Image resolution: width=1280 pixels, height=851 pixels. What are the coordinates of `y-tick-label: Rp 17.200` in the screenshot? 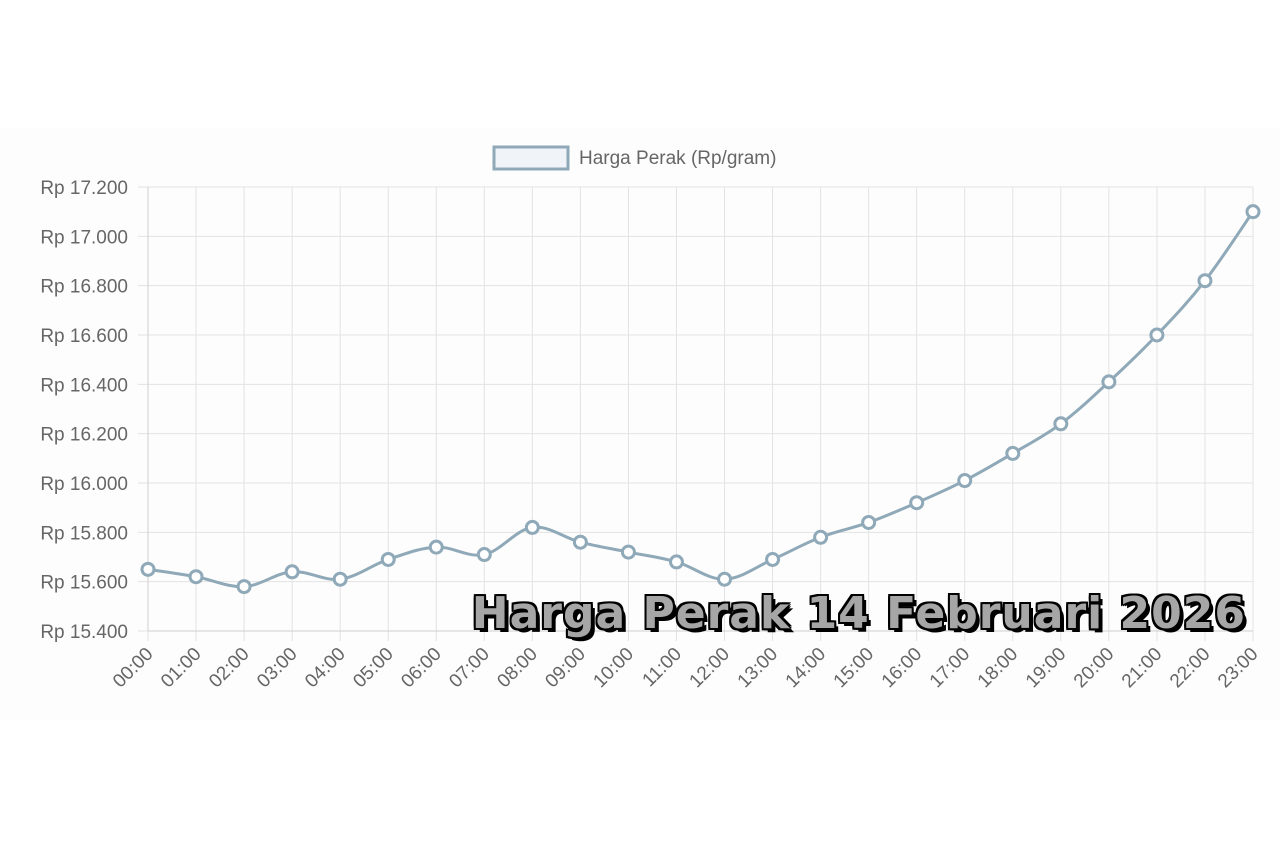 It's located at (84, 188).